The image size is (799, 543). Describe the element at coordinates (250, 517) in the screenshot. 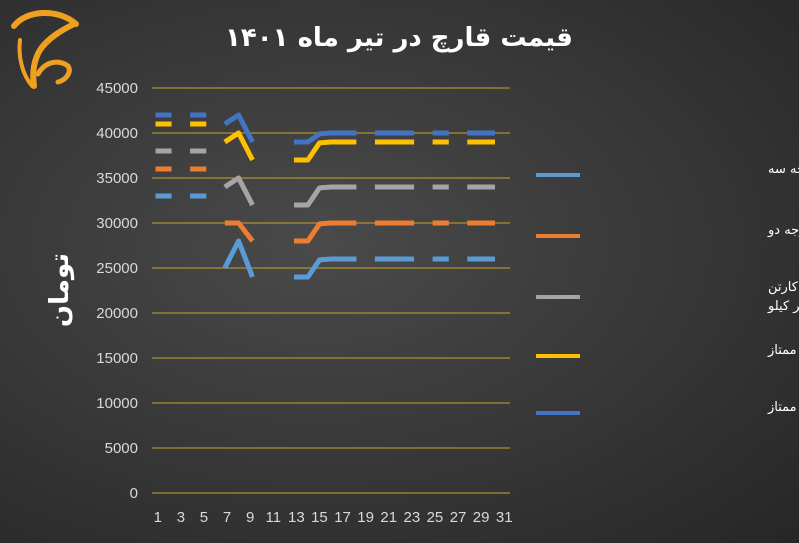

I see `x-tick-label: 9` at that location.